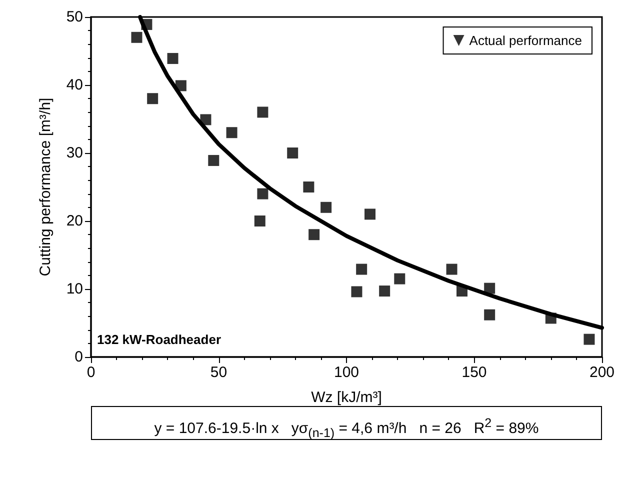 The width and height of the screenshot is (627, 488). Describe the element at coordinates (346, 423) in the screenshot. I see `text: y = 107.6-19.5·ln x yσ$_{(n-1)}$ = 4,6 m³/h n = 26 R$^{2}$ = 89%` at that location.